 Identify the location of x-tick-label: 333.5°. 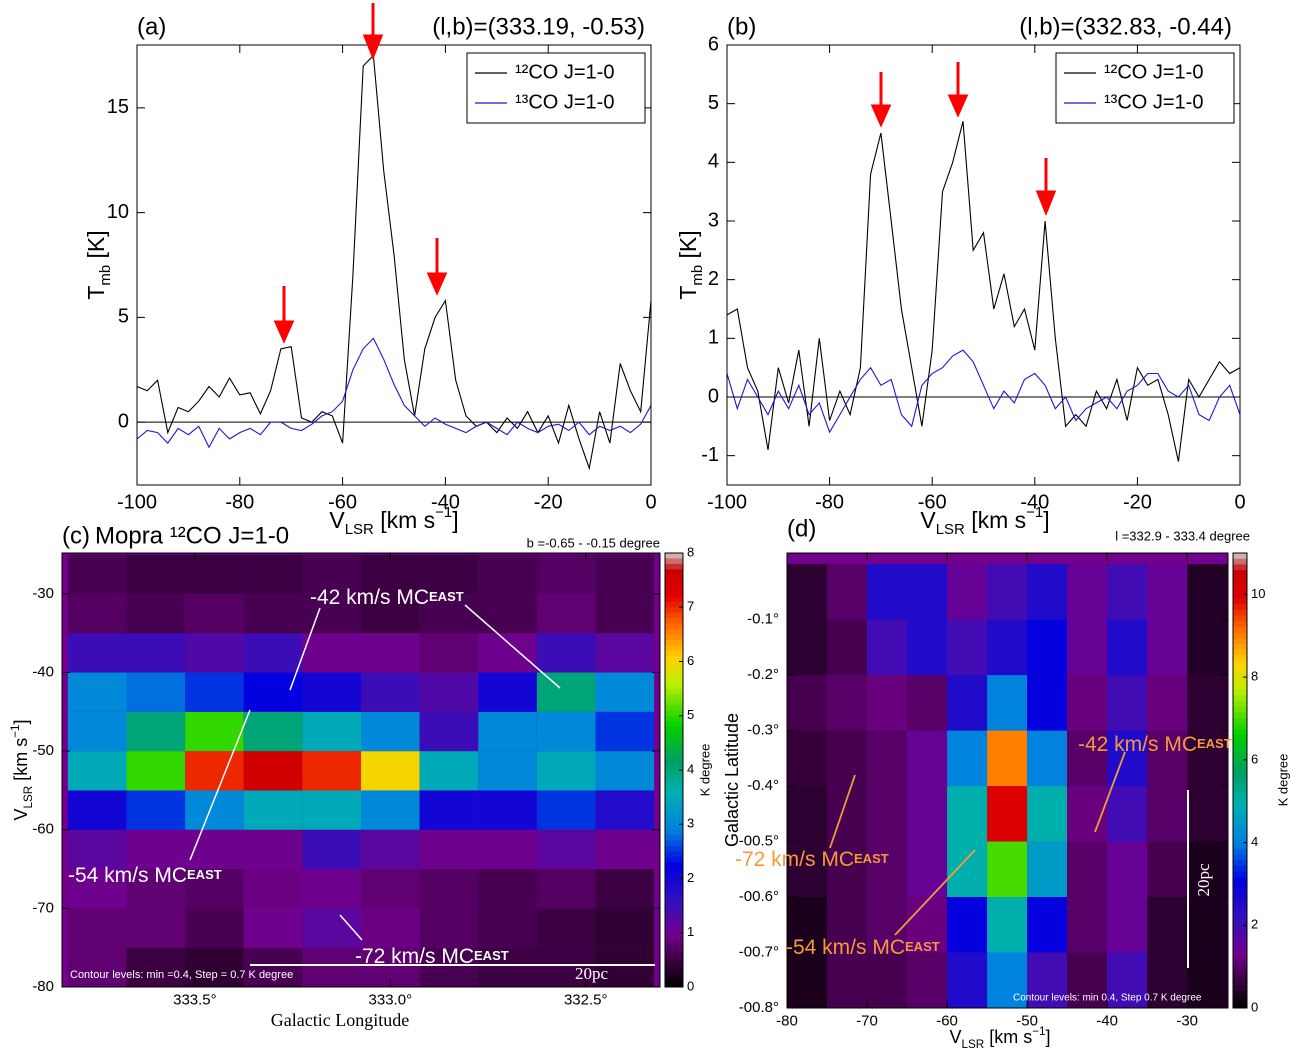
(195, 999).